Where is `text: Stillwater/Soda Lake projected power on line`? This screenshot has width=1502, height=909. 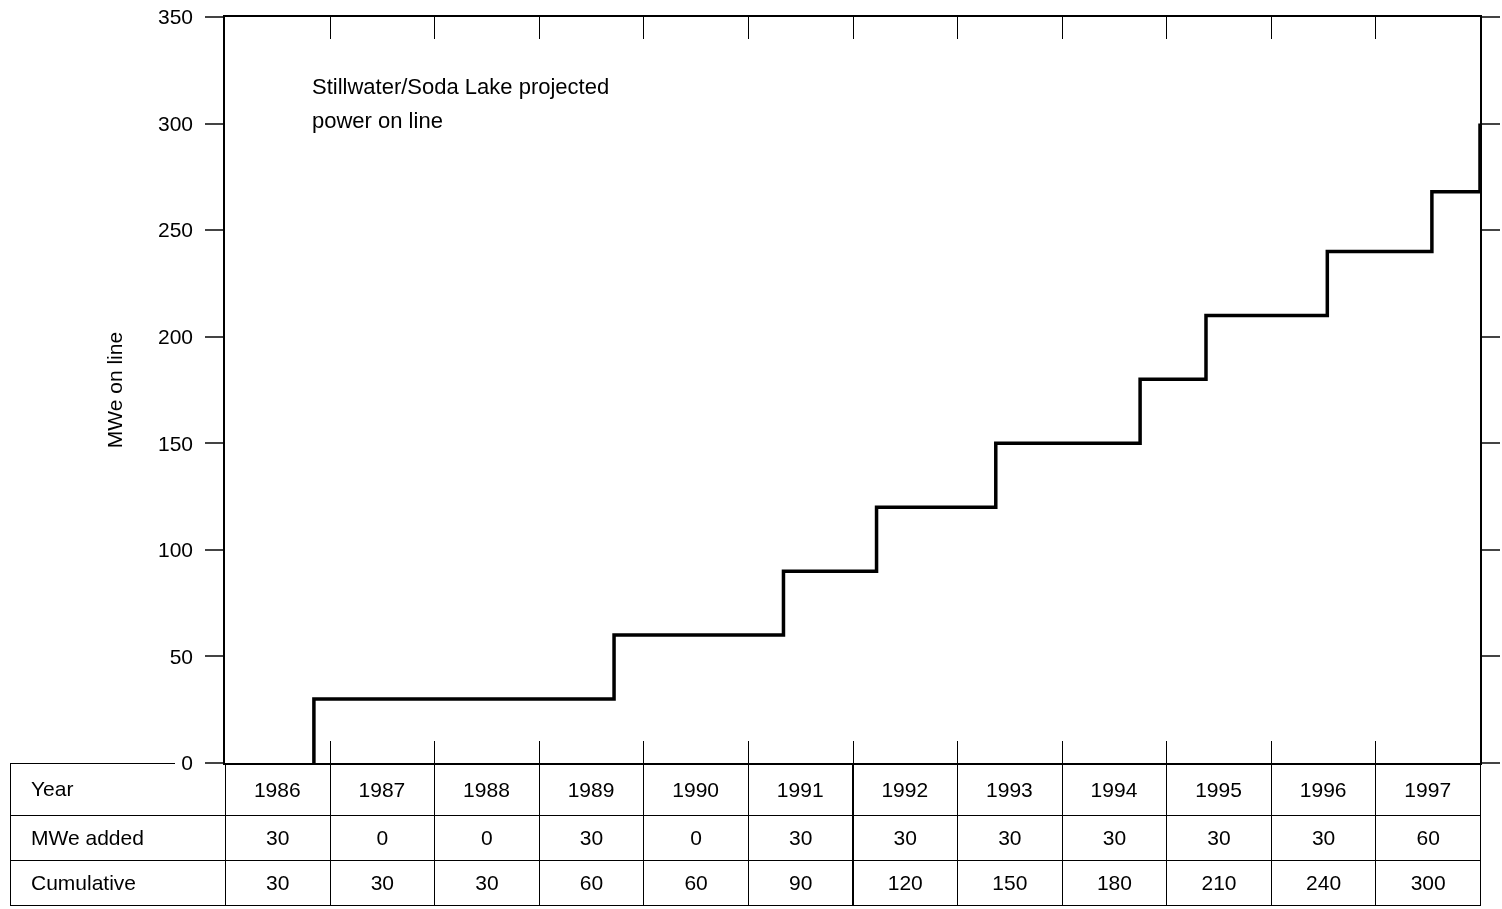
text: Stillwater/Soda Lake projected power on line is located at coordinates (461, 104).